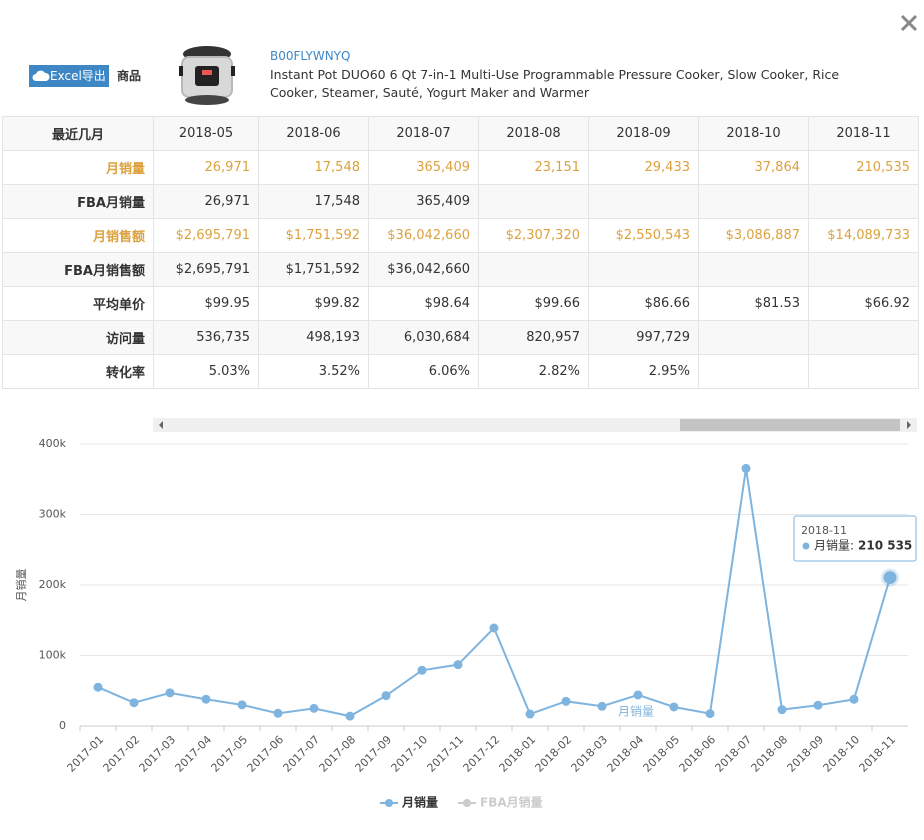  Describe the element at coordinates (206, 201) in the screenshot. I see `table-cell: 26,971` at that location.